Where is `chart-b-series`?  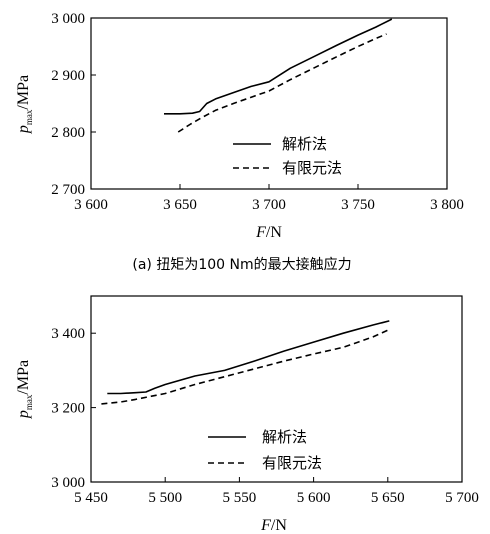
chart-b-series is located at coordinates (245, 362).